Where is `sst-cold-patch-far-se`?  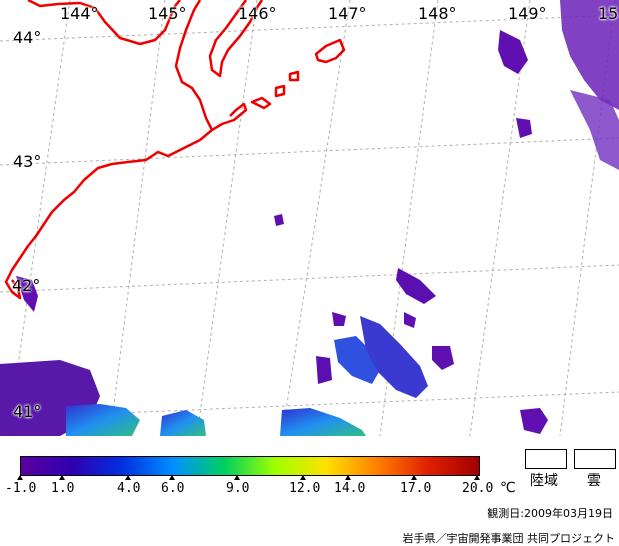 sst-cold-patch-far-se is located at coordinates (534, 421).